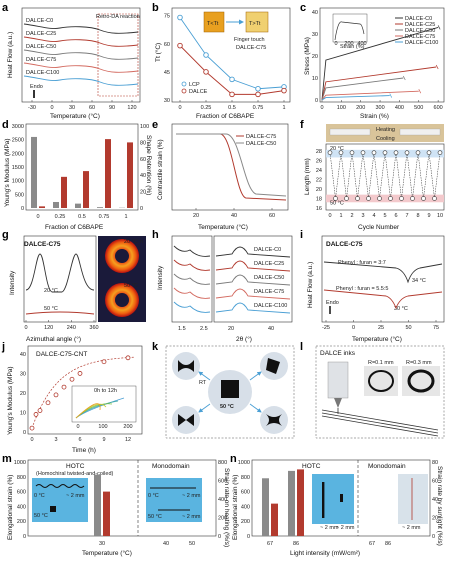 The height and width of the screenshot is (563, 449). What do you see at coordinates (231, 329) in the screenshot?
I see `panel-h-xtick-label-2: 20` at bounding box center [231, 329].